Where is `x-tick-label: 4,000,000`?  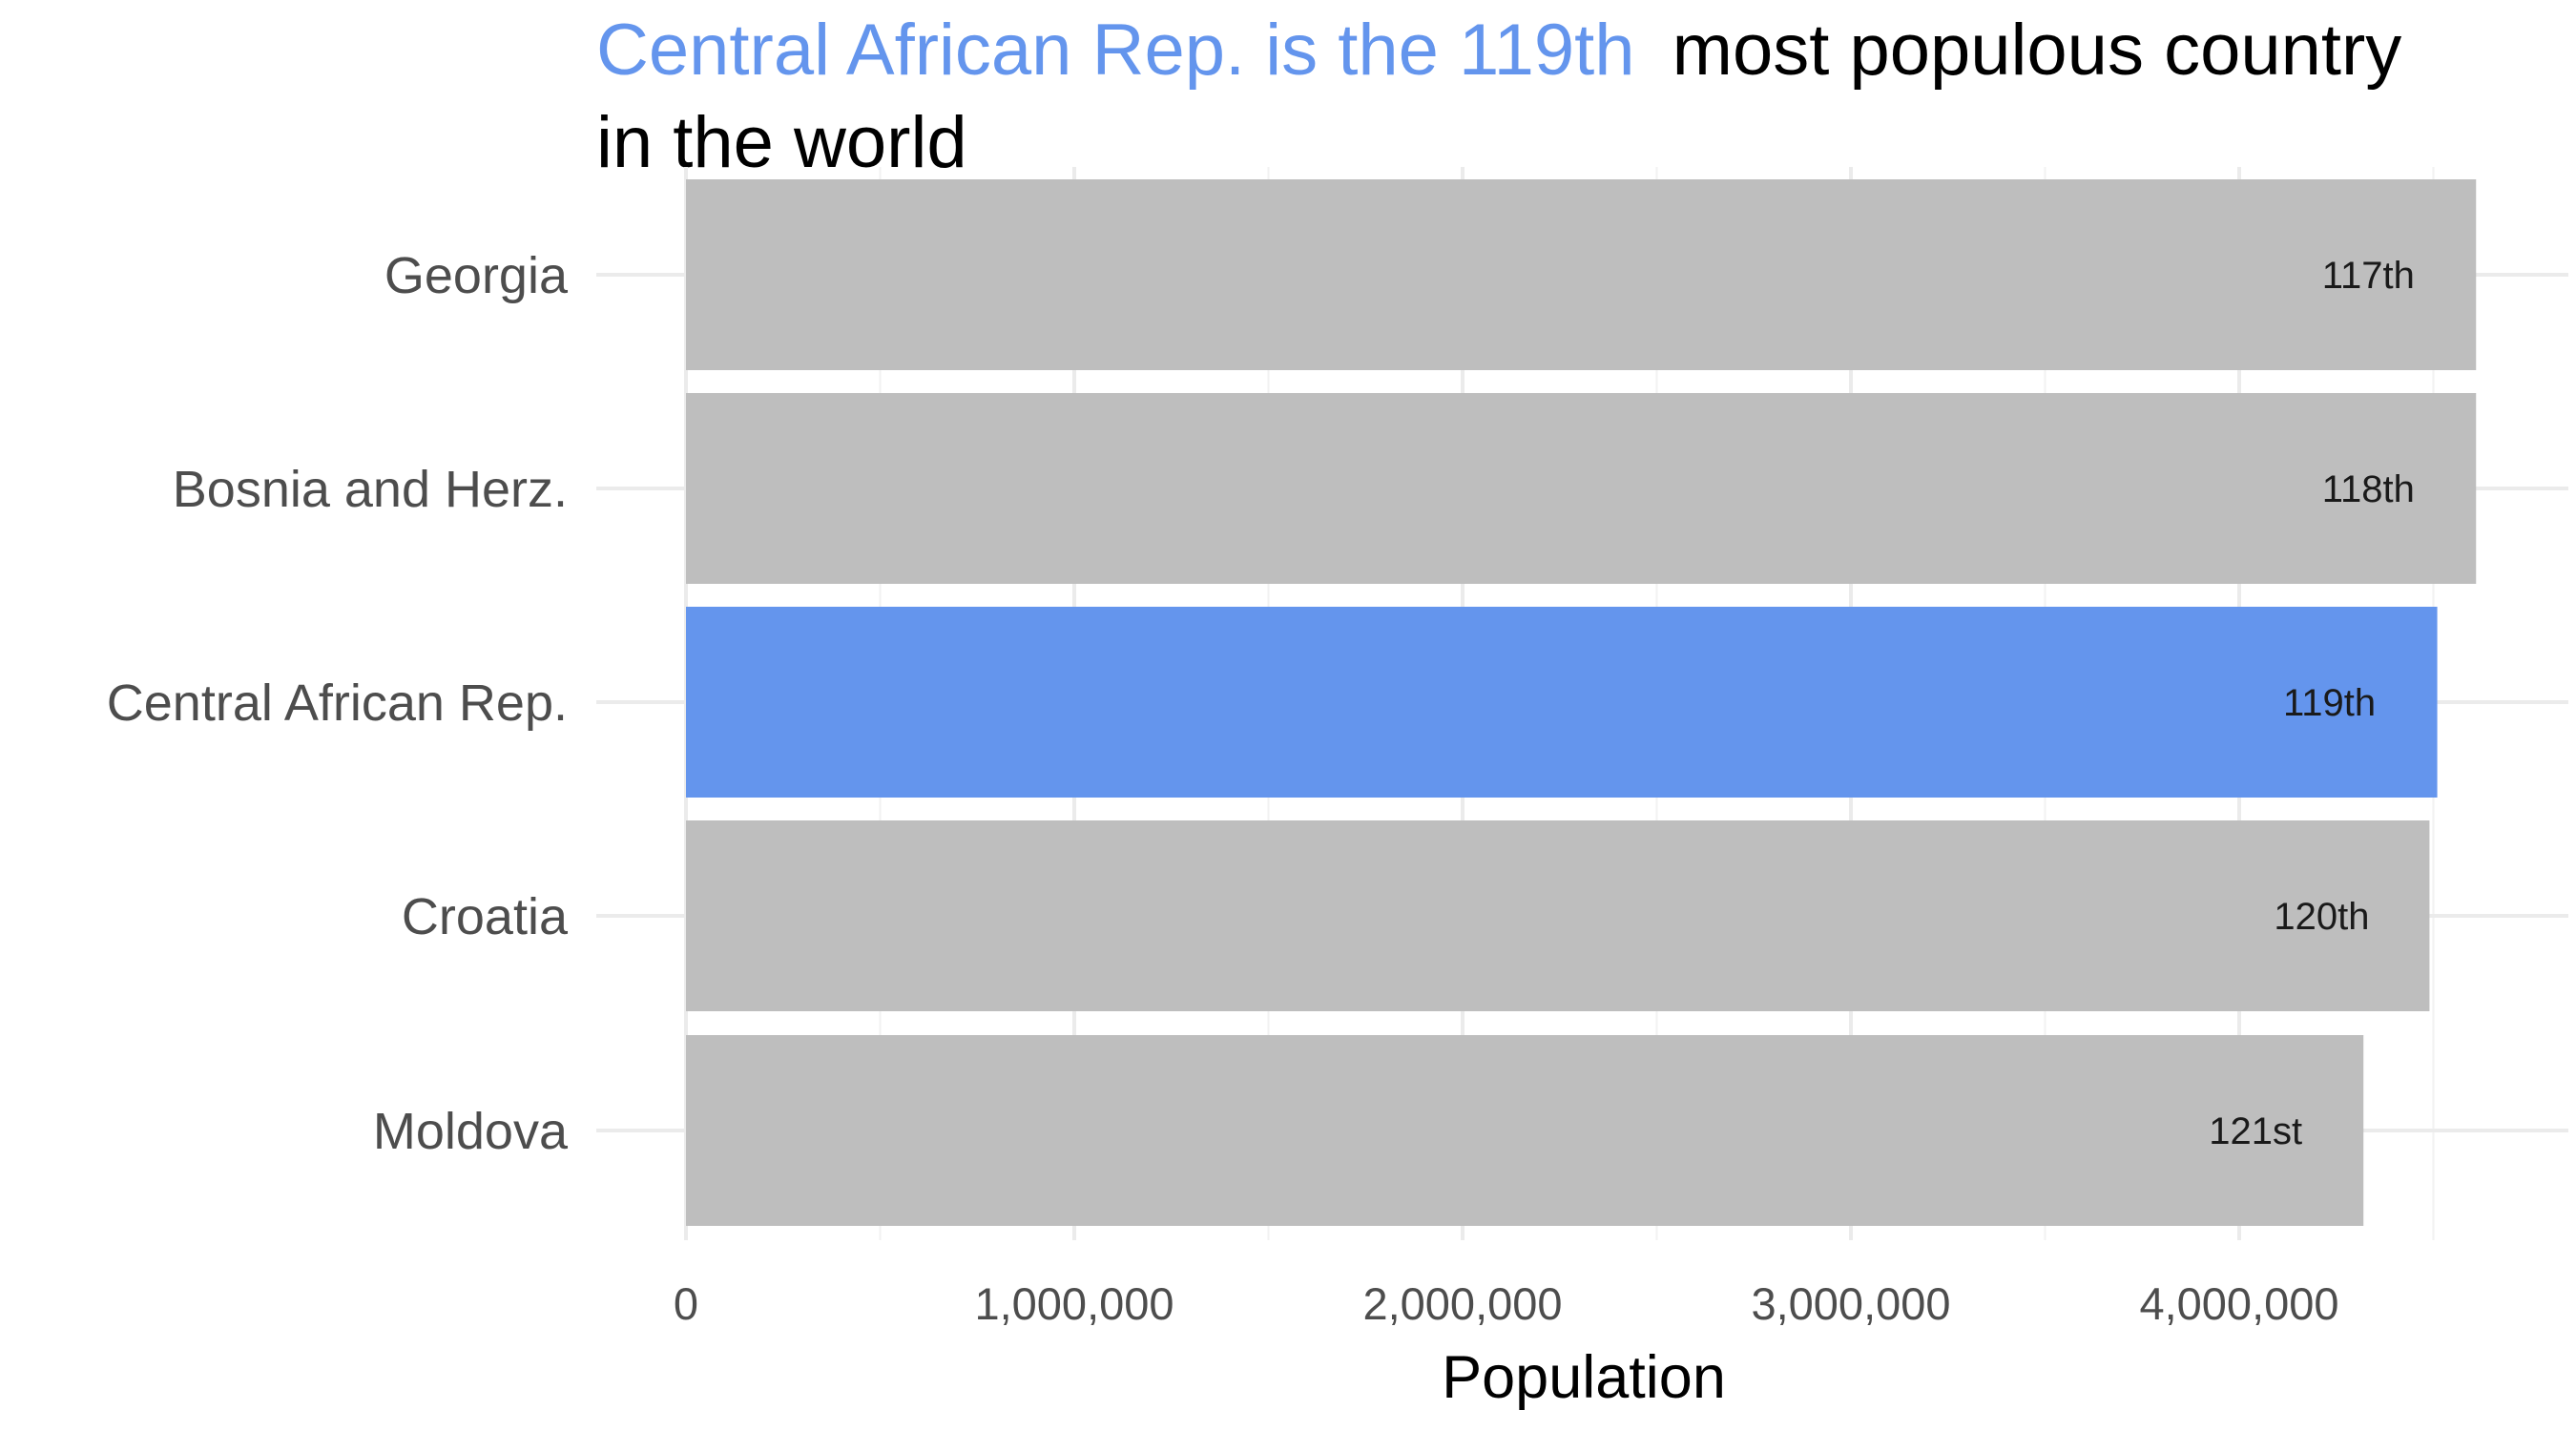 x-tick-label: 4,000,000 is located at coordinates (2238, 1303).